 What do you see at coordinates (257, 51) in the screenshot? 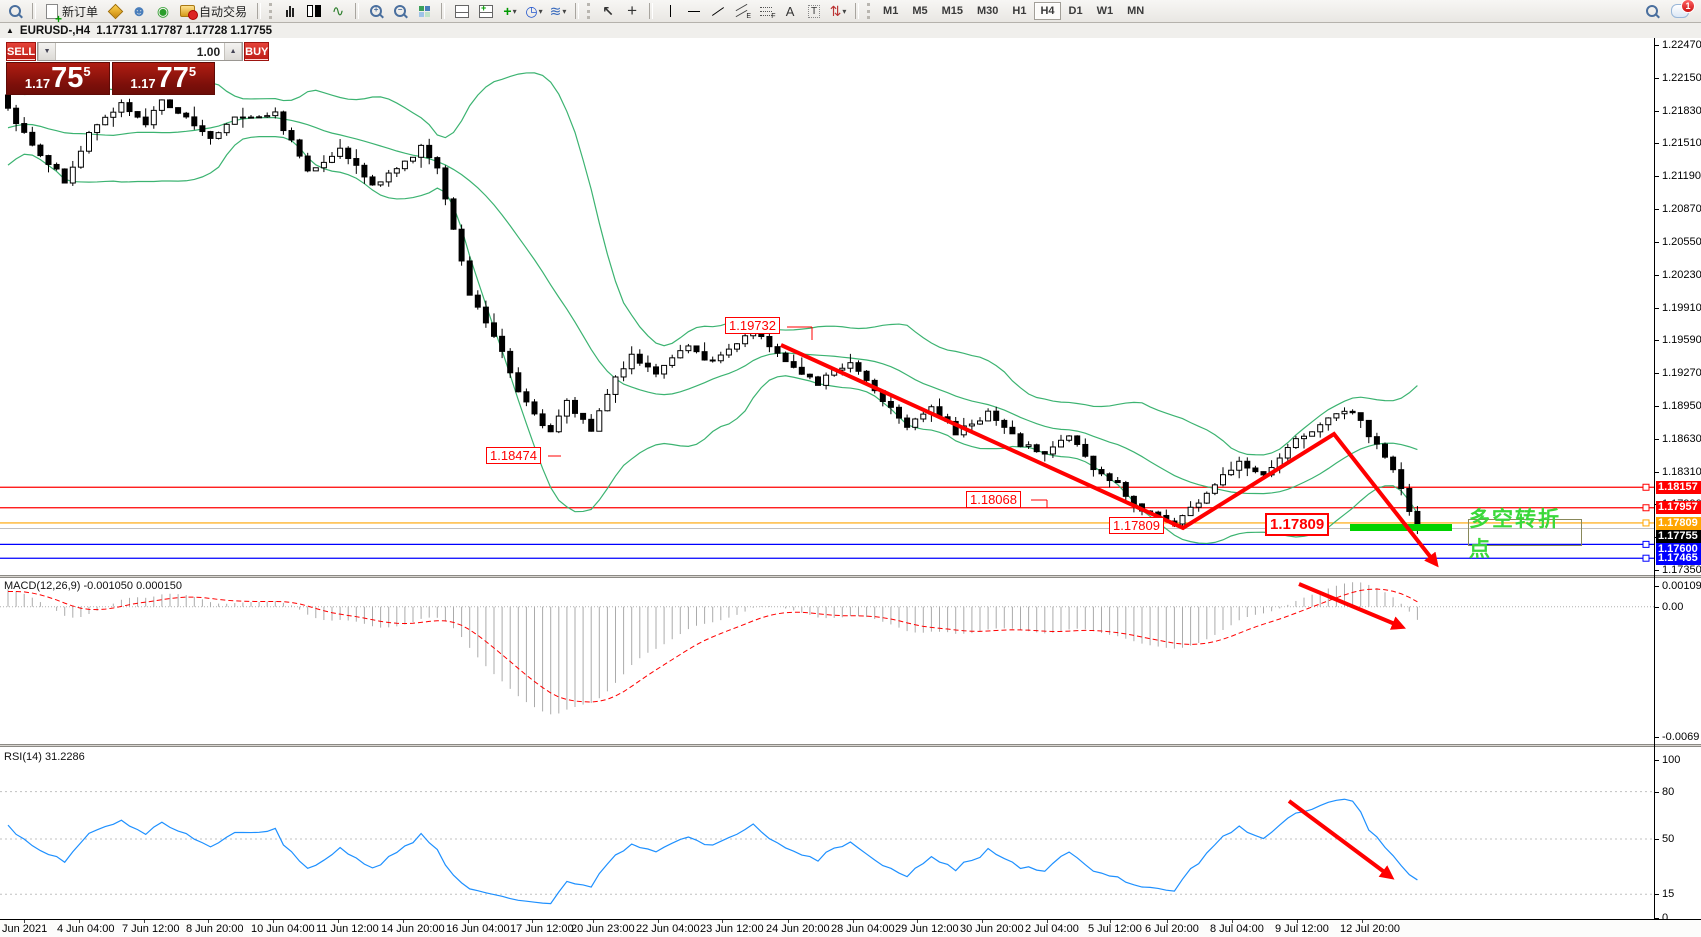
I see `buy-button: BUY` at bounding box center [257, 51].